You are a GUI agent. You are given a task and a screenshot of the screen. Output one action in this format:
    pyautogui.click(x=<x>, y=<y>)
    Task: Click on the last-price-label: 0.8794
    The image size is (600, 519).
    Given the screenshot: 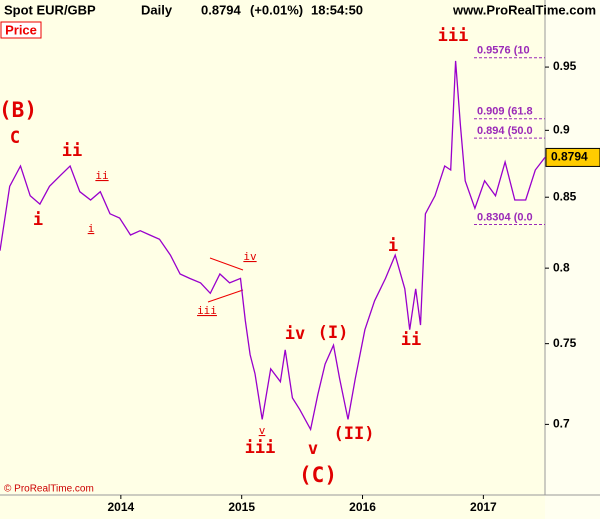 What is the action you would take?
    pyautogui.click(x=569, y=157)
    